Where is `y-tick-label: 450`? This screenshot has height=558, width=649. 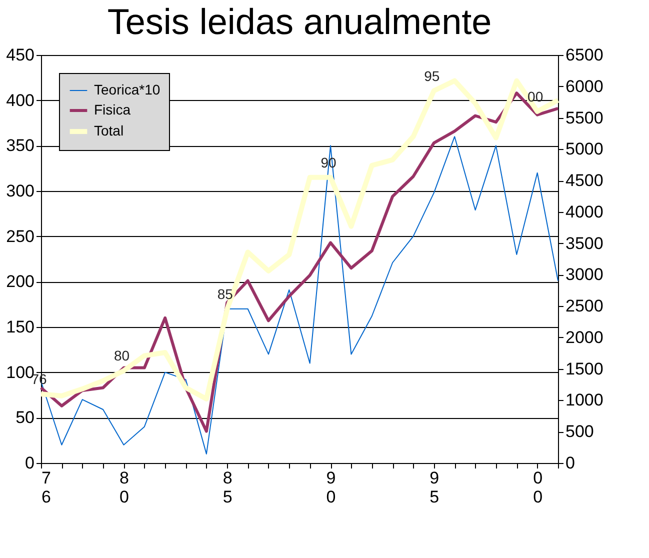 y-tick-label: 450 is located at coordinates (20, 55).